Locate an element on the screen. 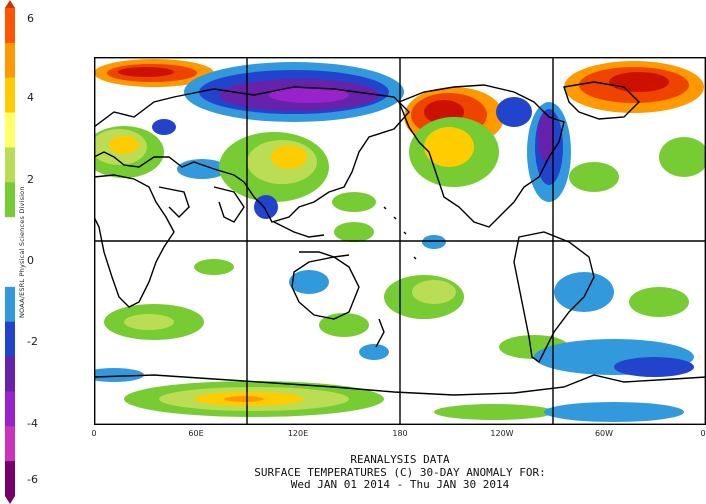 The image size is (706, 504). colorbar-top-arrow is located at coordinates (10, 4).